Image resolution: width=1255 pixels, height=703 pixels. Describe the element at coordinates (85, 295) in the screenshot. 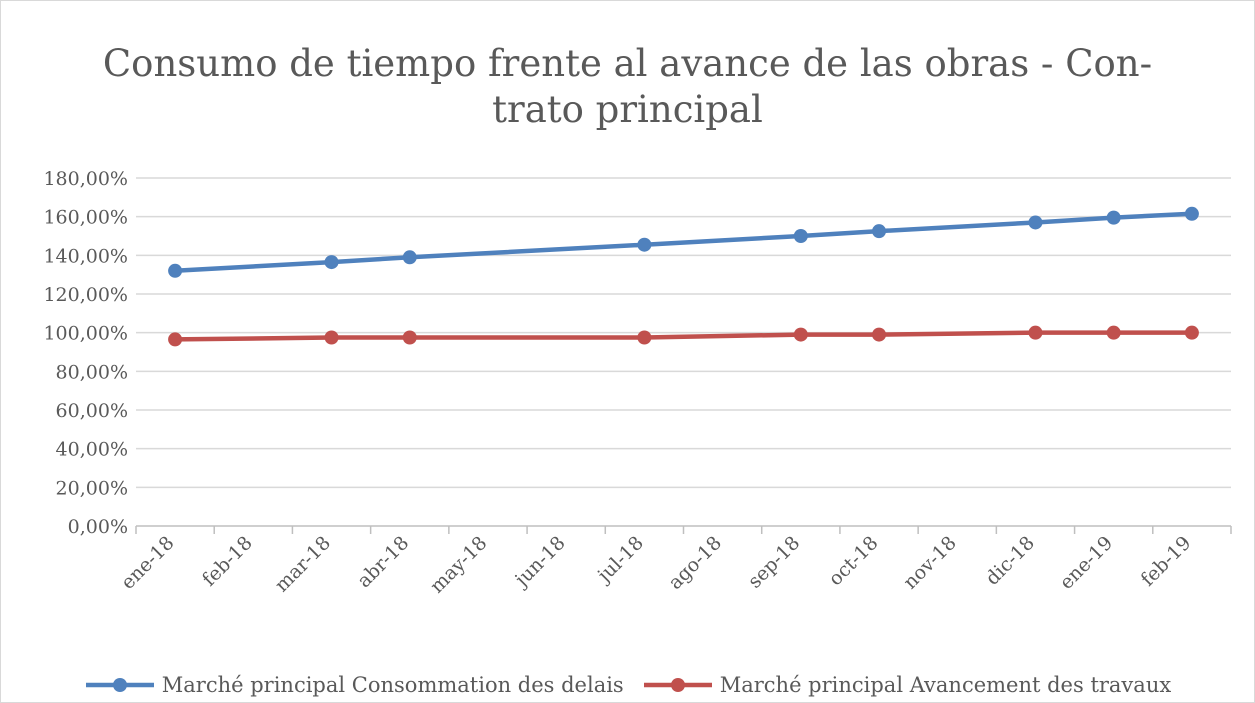

I see `y-tick-label: 120,00%` at that location.